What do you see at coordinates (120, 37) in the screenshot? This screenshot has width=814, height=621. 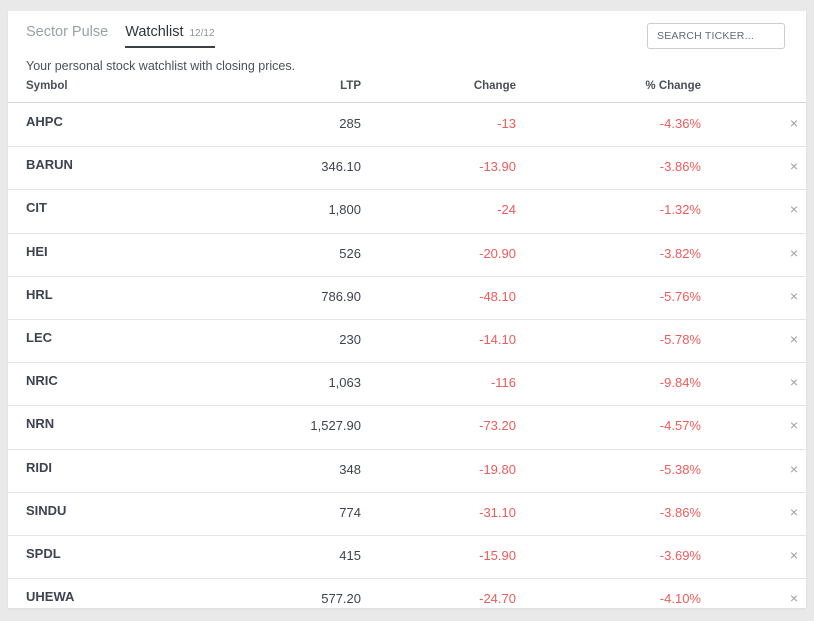 I see `tab-bar: Sector Pulse Watchlist 12/12` at bounding box center [120, 37].